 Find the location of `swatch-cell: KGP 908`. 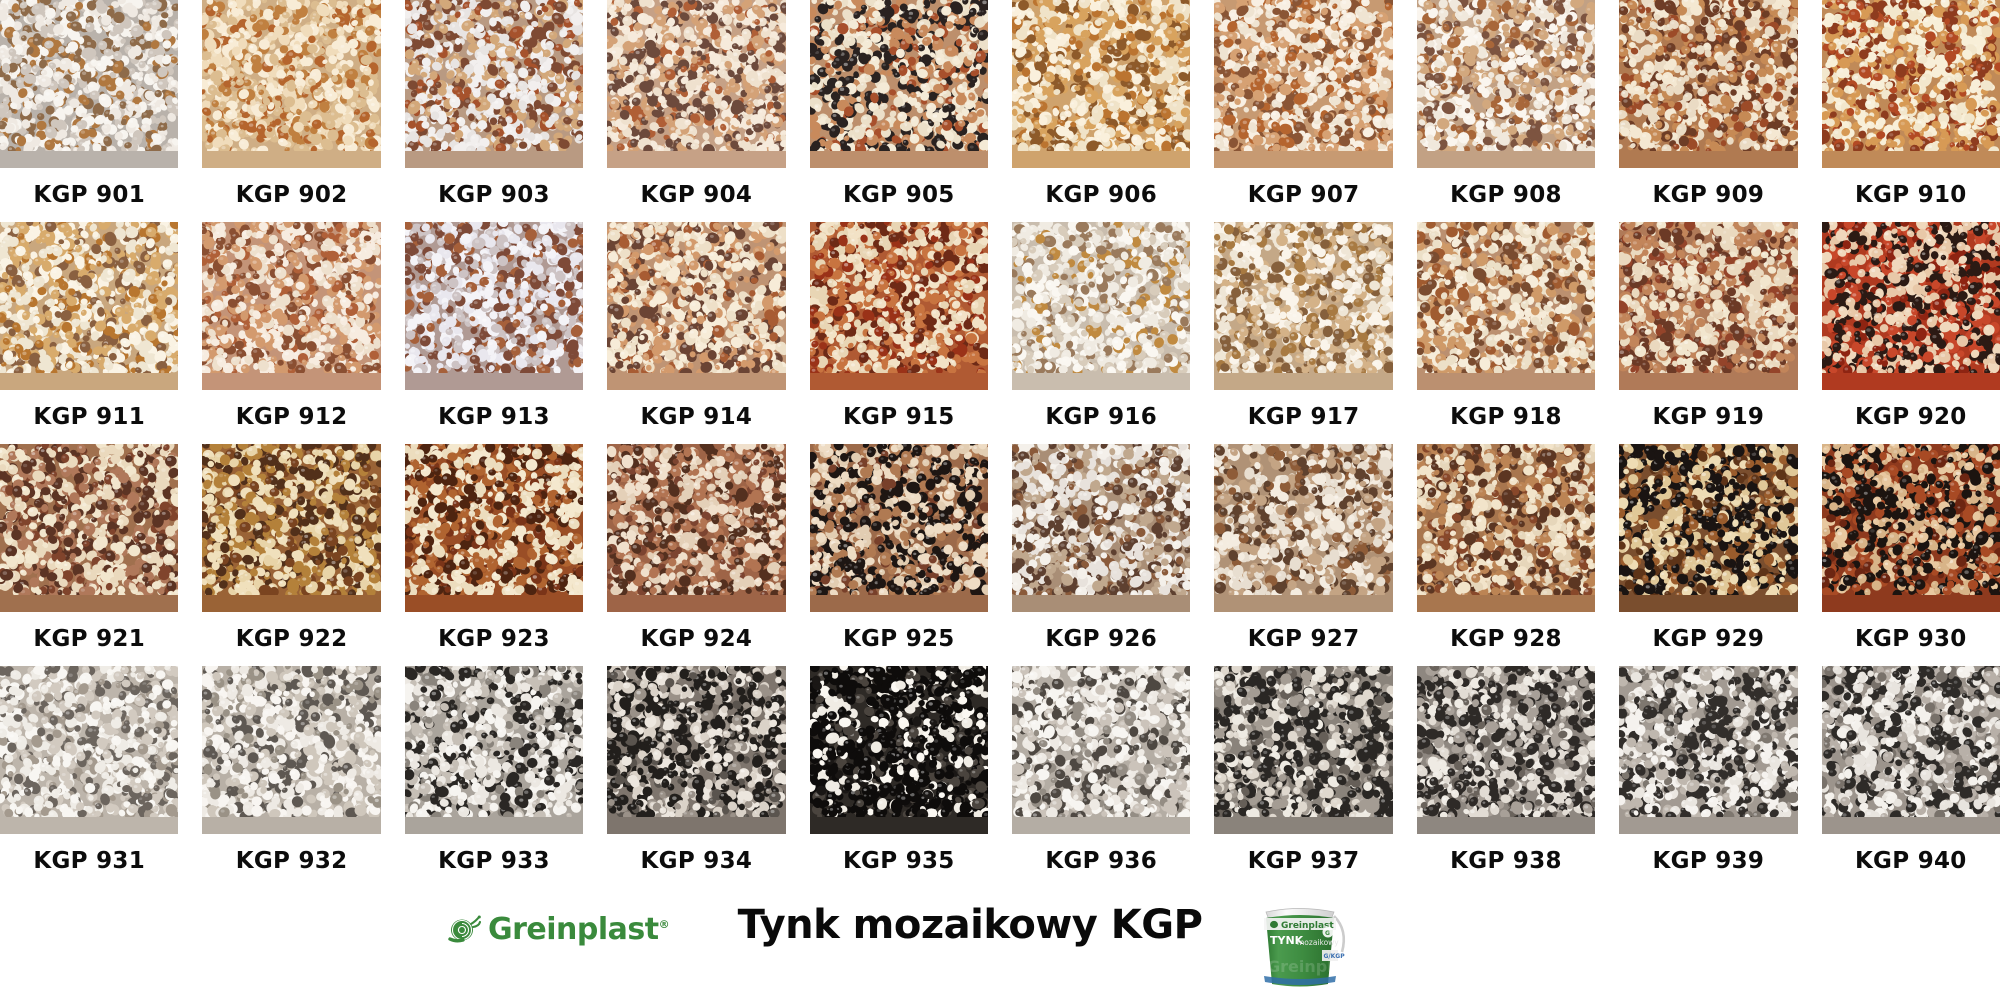

swatch-cell: KGP 908 is located at coordinates (1506, 111).